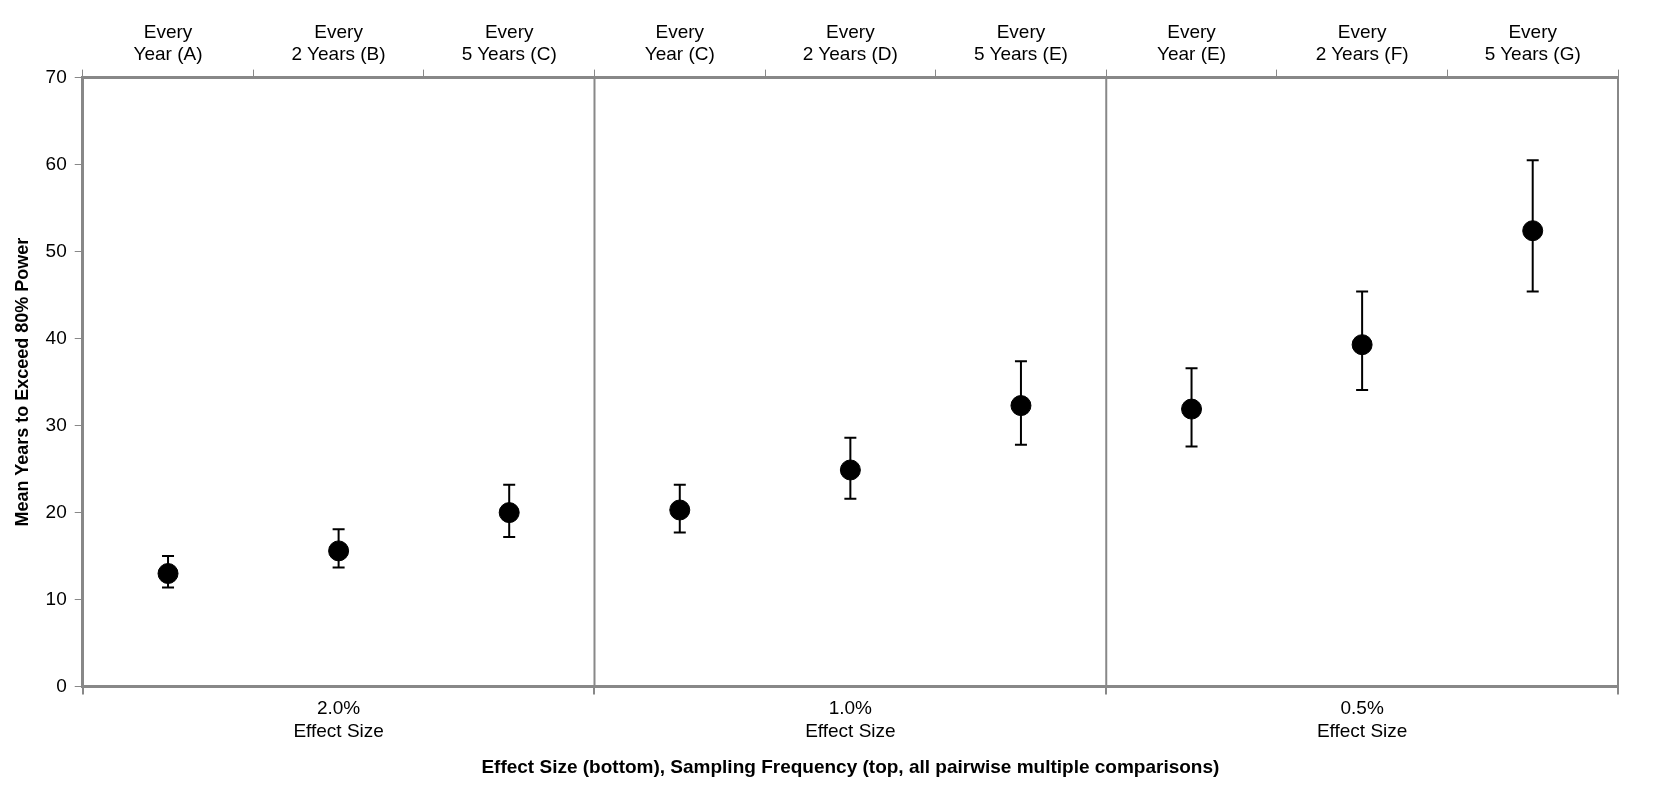 The height and width of the screenshot is (797, 1661). What do you see at coordinates (1192, 42) in the screenshot?
I see `x-tick-label: Every Year (E)` at bounding box center [1192, 42].